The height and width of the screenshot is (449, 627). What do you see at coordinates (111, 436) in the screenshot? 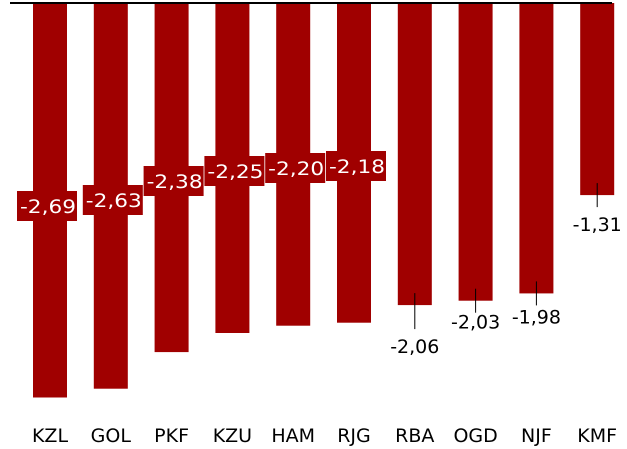
I see `x-tick-label-gol: GOL` at bounding box center [111, 436].